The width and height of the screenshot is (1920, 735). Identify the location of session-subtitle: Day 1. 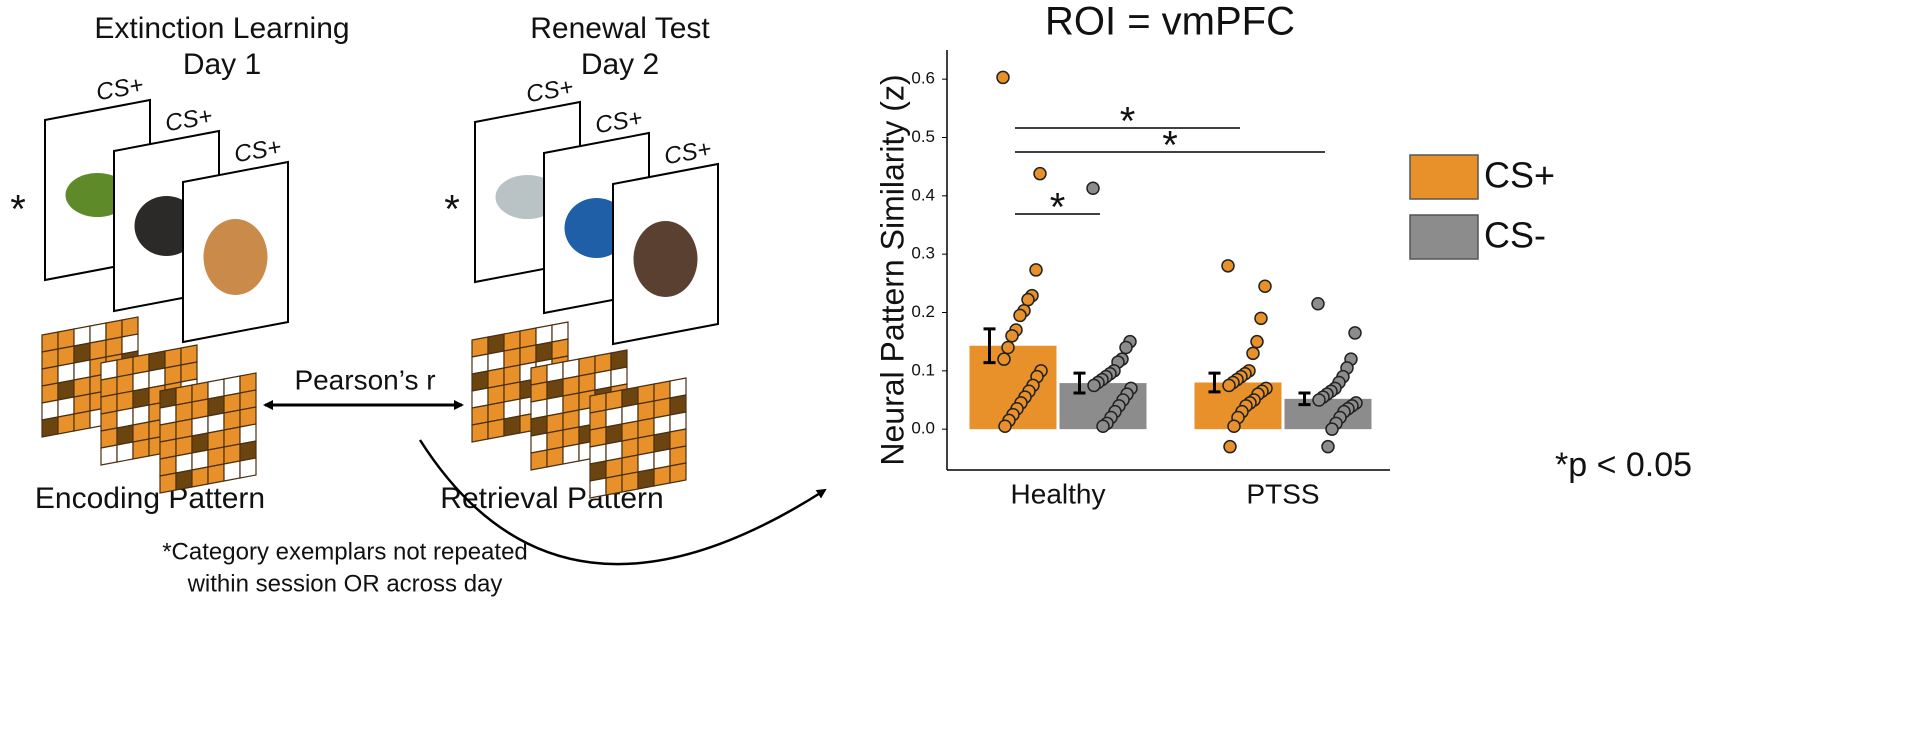
(222, 64).